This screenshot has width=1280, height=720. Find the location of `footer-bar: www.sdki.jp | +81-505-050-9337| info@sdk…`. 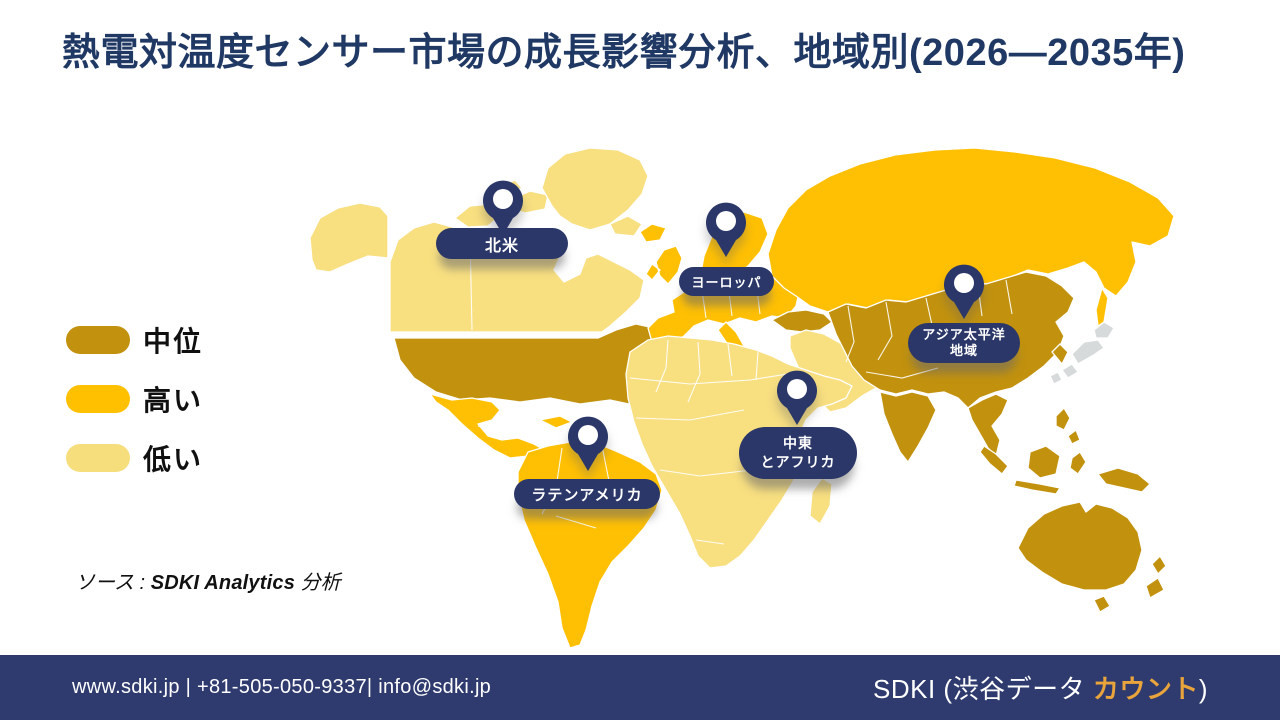

footer-bar: www.sdki.jp | +81-505-050-9337| info@sdk… is located at coordinates (640, 687).